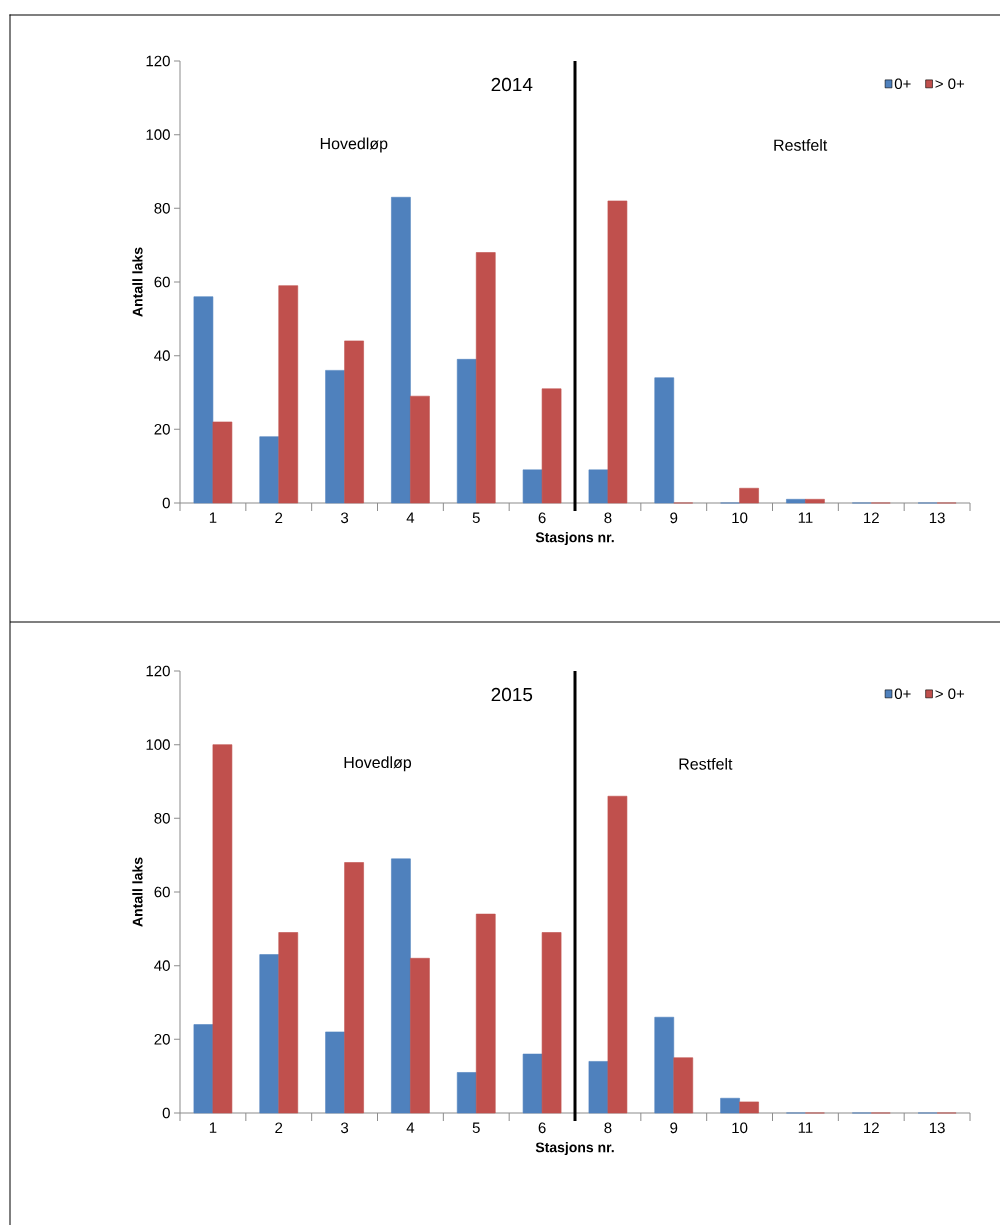 This screenshot has height=1225, width=1001. Describe the element at coordinates (512, 694) in the screenshot. I see `text: 2015` at that location.